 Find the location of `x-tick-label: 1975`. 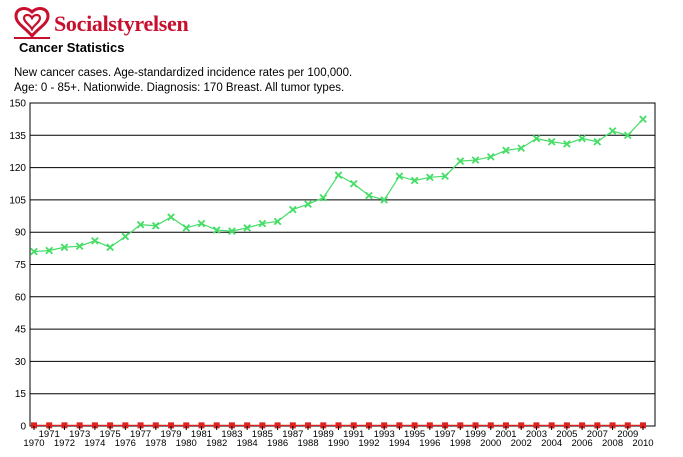

x-tick-label: 1975 is located at coordinates (110, 434).